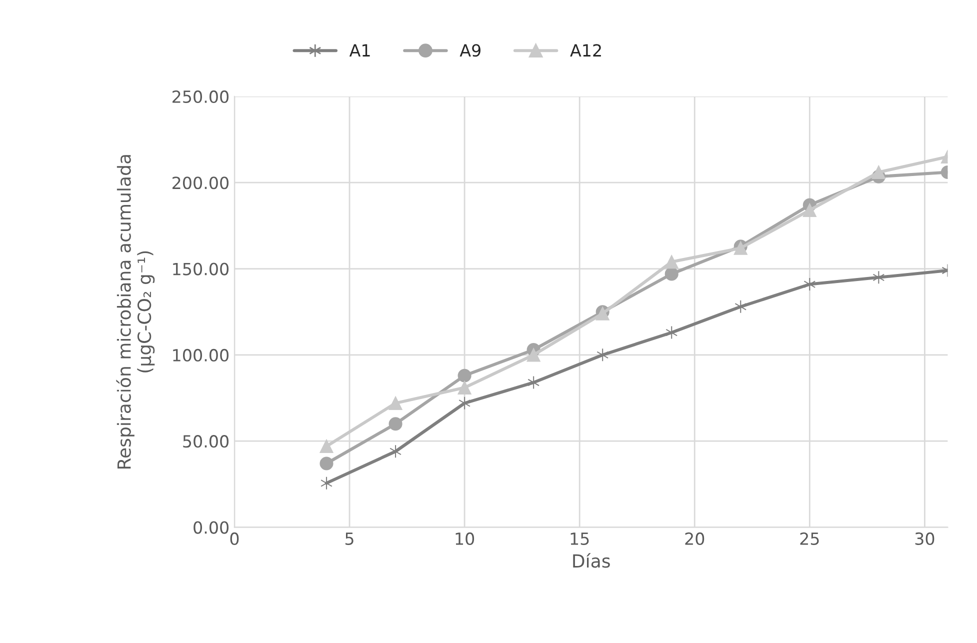 This screenshot has height=643, width=977. Describe the element at coordinates (135, 312) in the screenshot. I see `y-axis-title: Respiración microbiana acumulada (µgC-CO₂ g⁻¹)` at that location.